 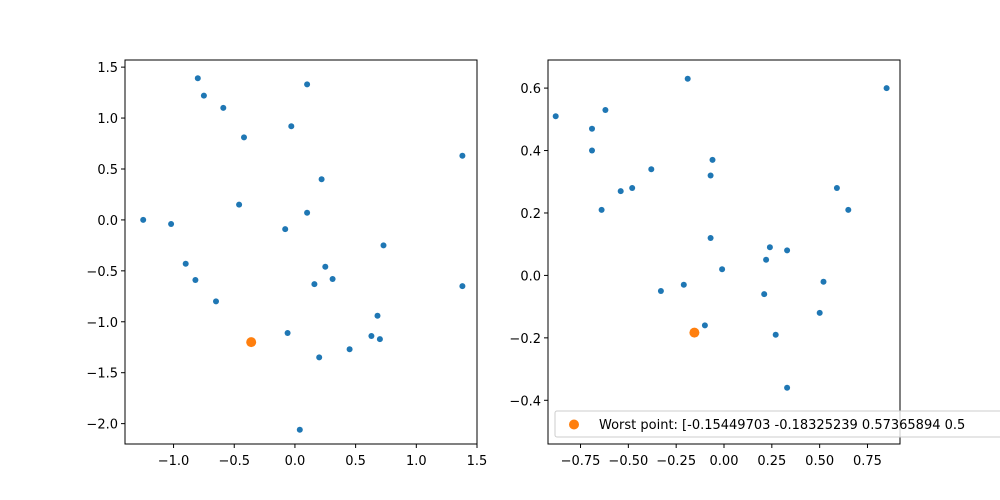 What do you see at coordinates (102, 374) in the screenshot?
I see `y-tick-label: −1.5` at bounding box center [102, 374].